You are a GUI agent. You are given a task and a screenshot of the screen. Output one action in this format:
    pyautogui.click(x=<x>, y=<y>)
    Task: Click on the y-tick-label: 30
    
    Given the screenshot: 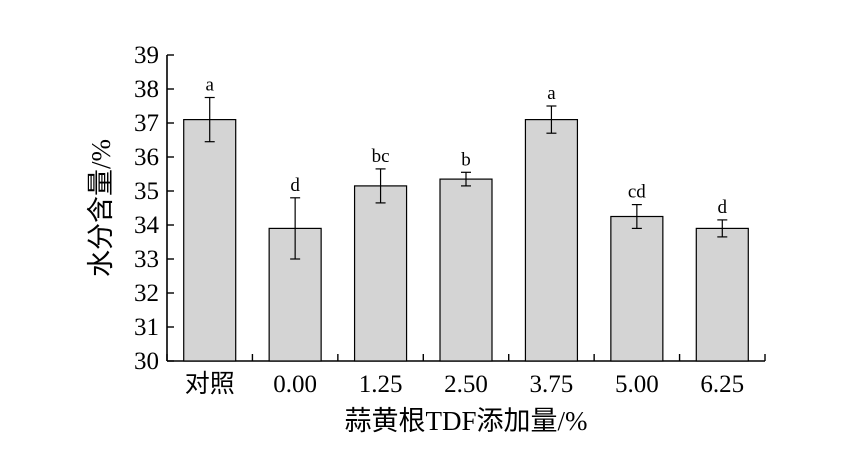 What is the action you would take?
    pyautogui.click(x=146, y=361)
    